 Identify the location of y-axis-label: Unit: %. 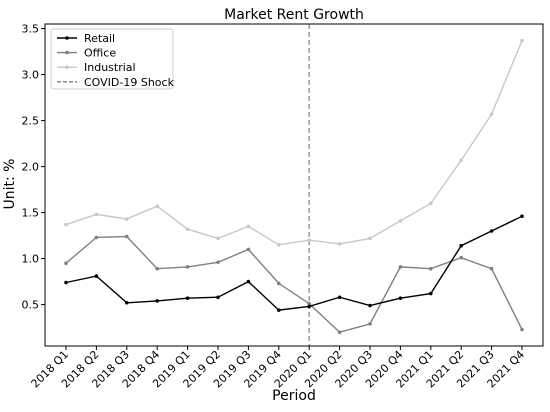
(10, 184).